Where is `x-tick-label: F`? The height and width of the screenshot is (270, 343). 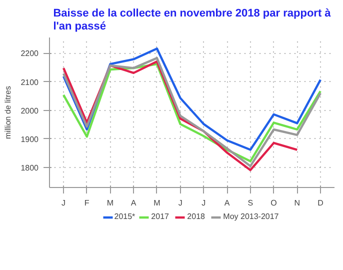
x-tick-label: F is located at coordinates (87, 203).